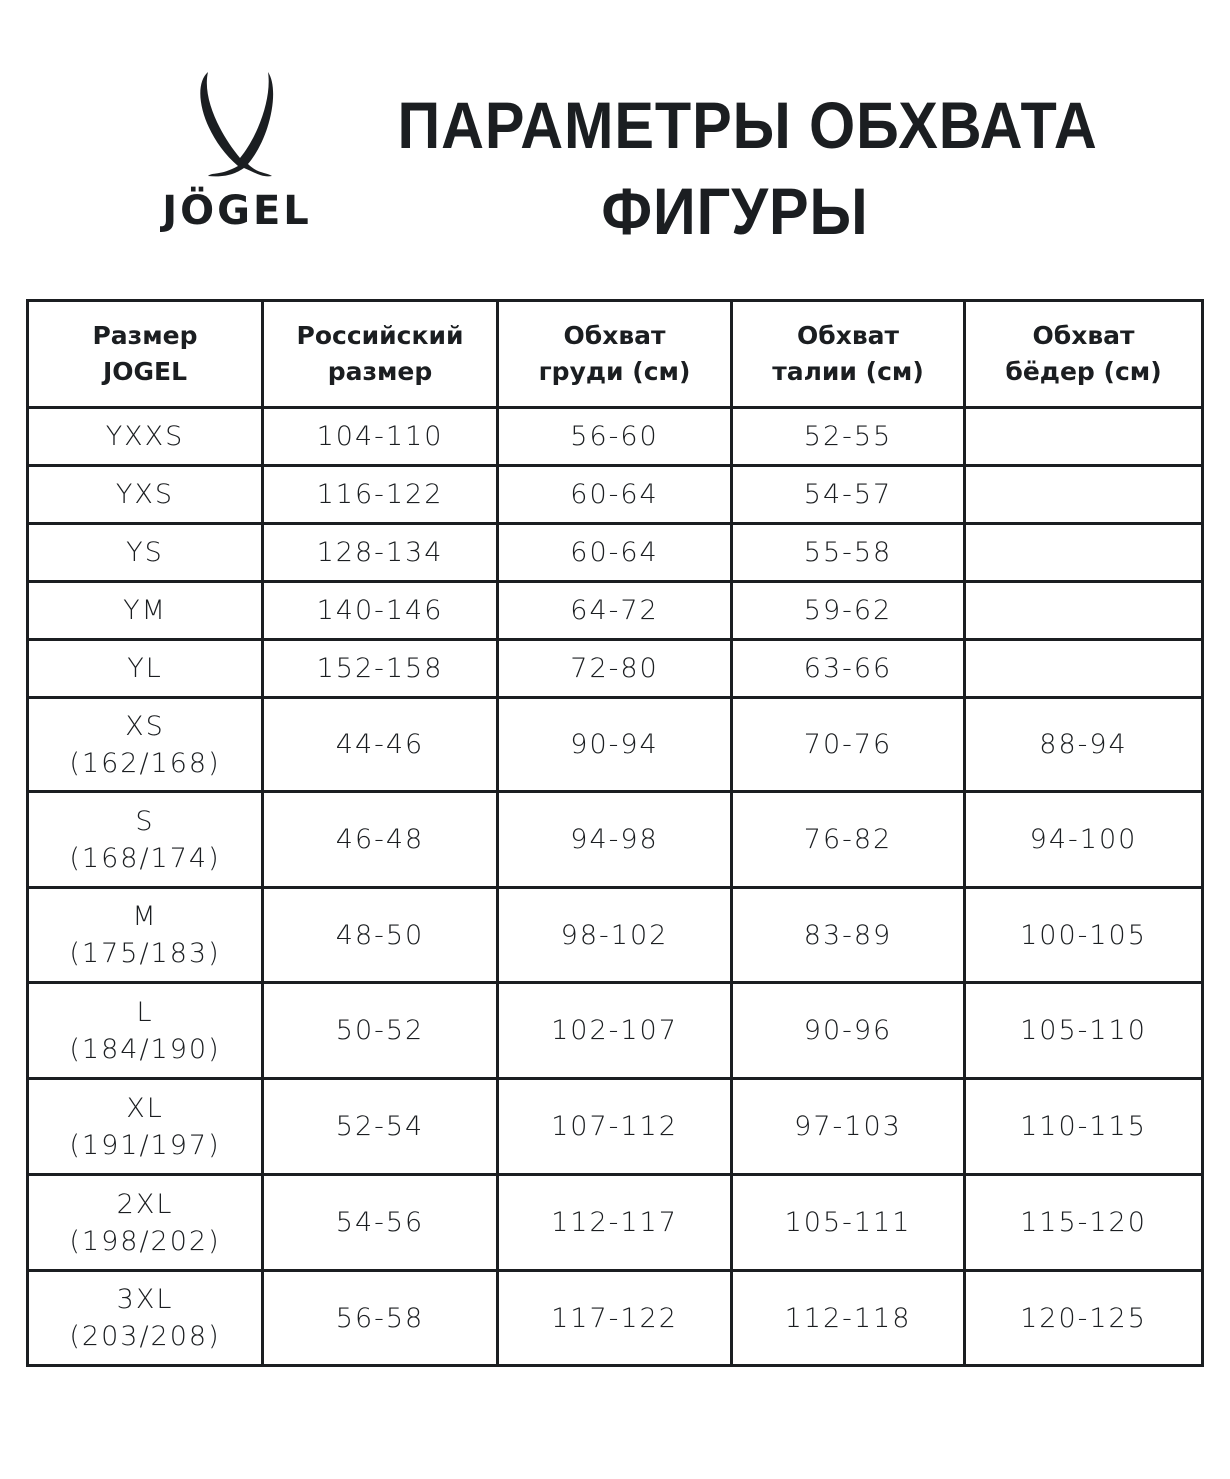 The width and height of the screenshot is (1230, 1479). I want to click on cell-jogel-size: XL (191/197), so click(145, 1126).